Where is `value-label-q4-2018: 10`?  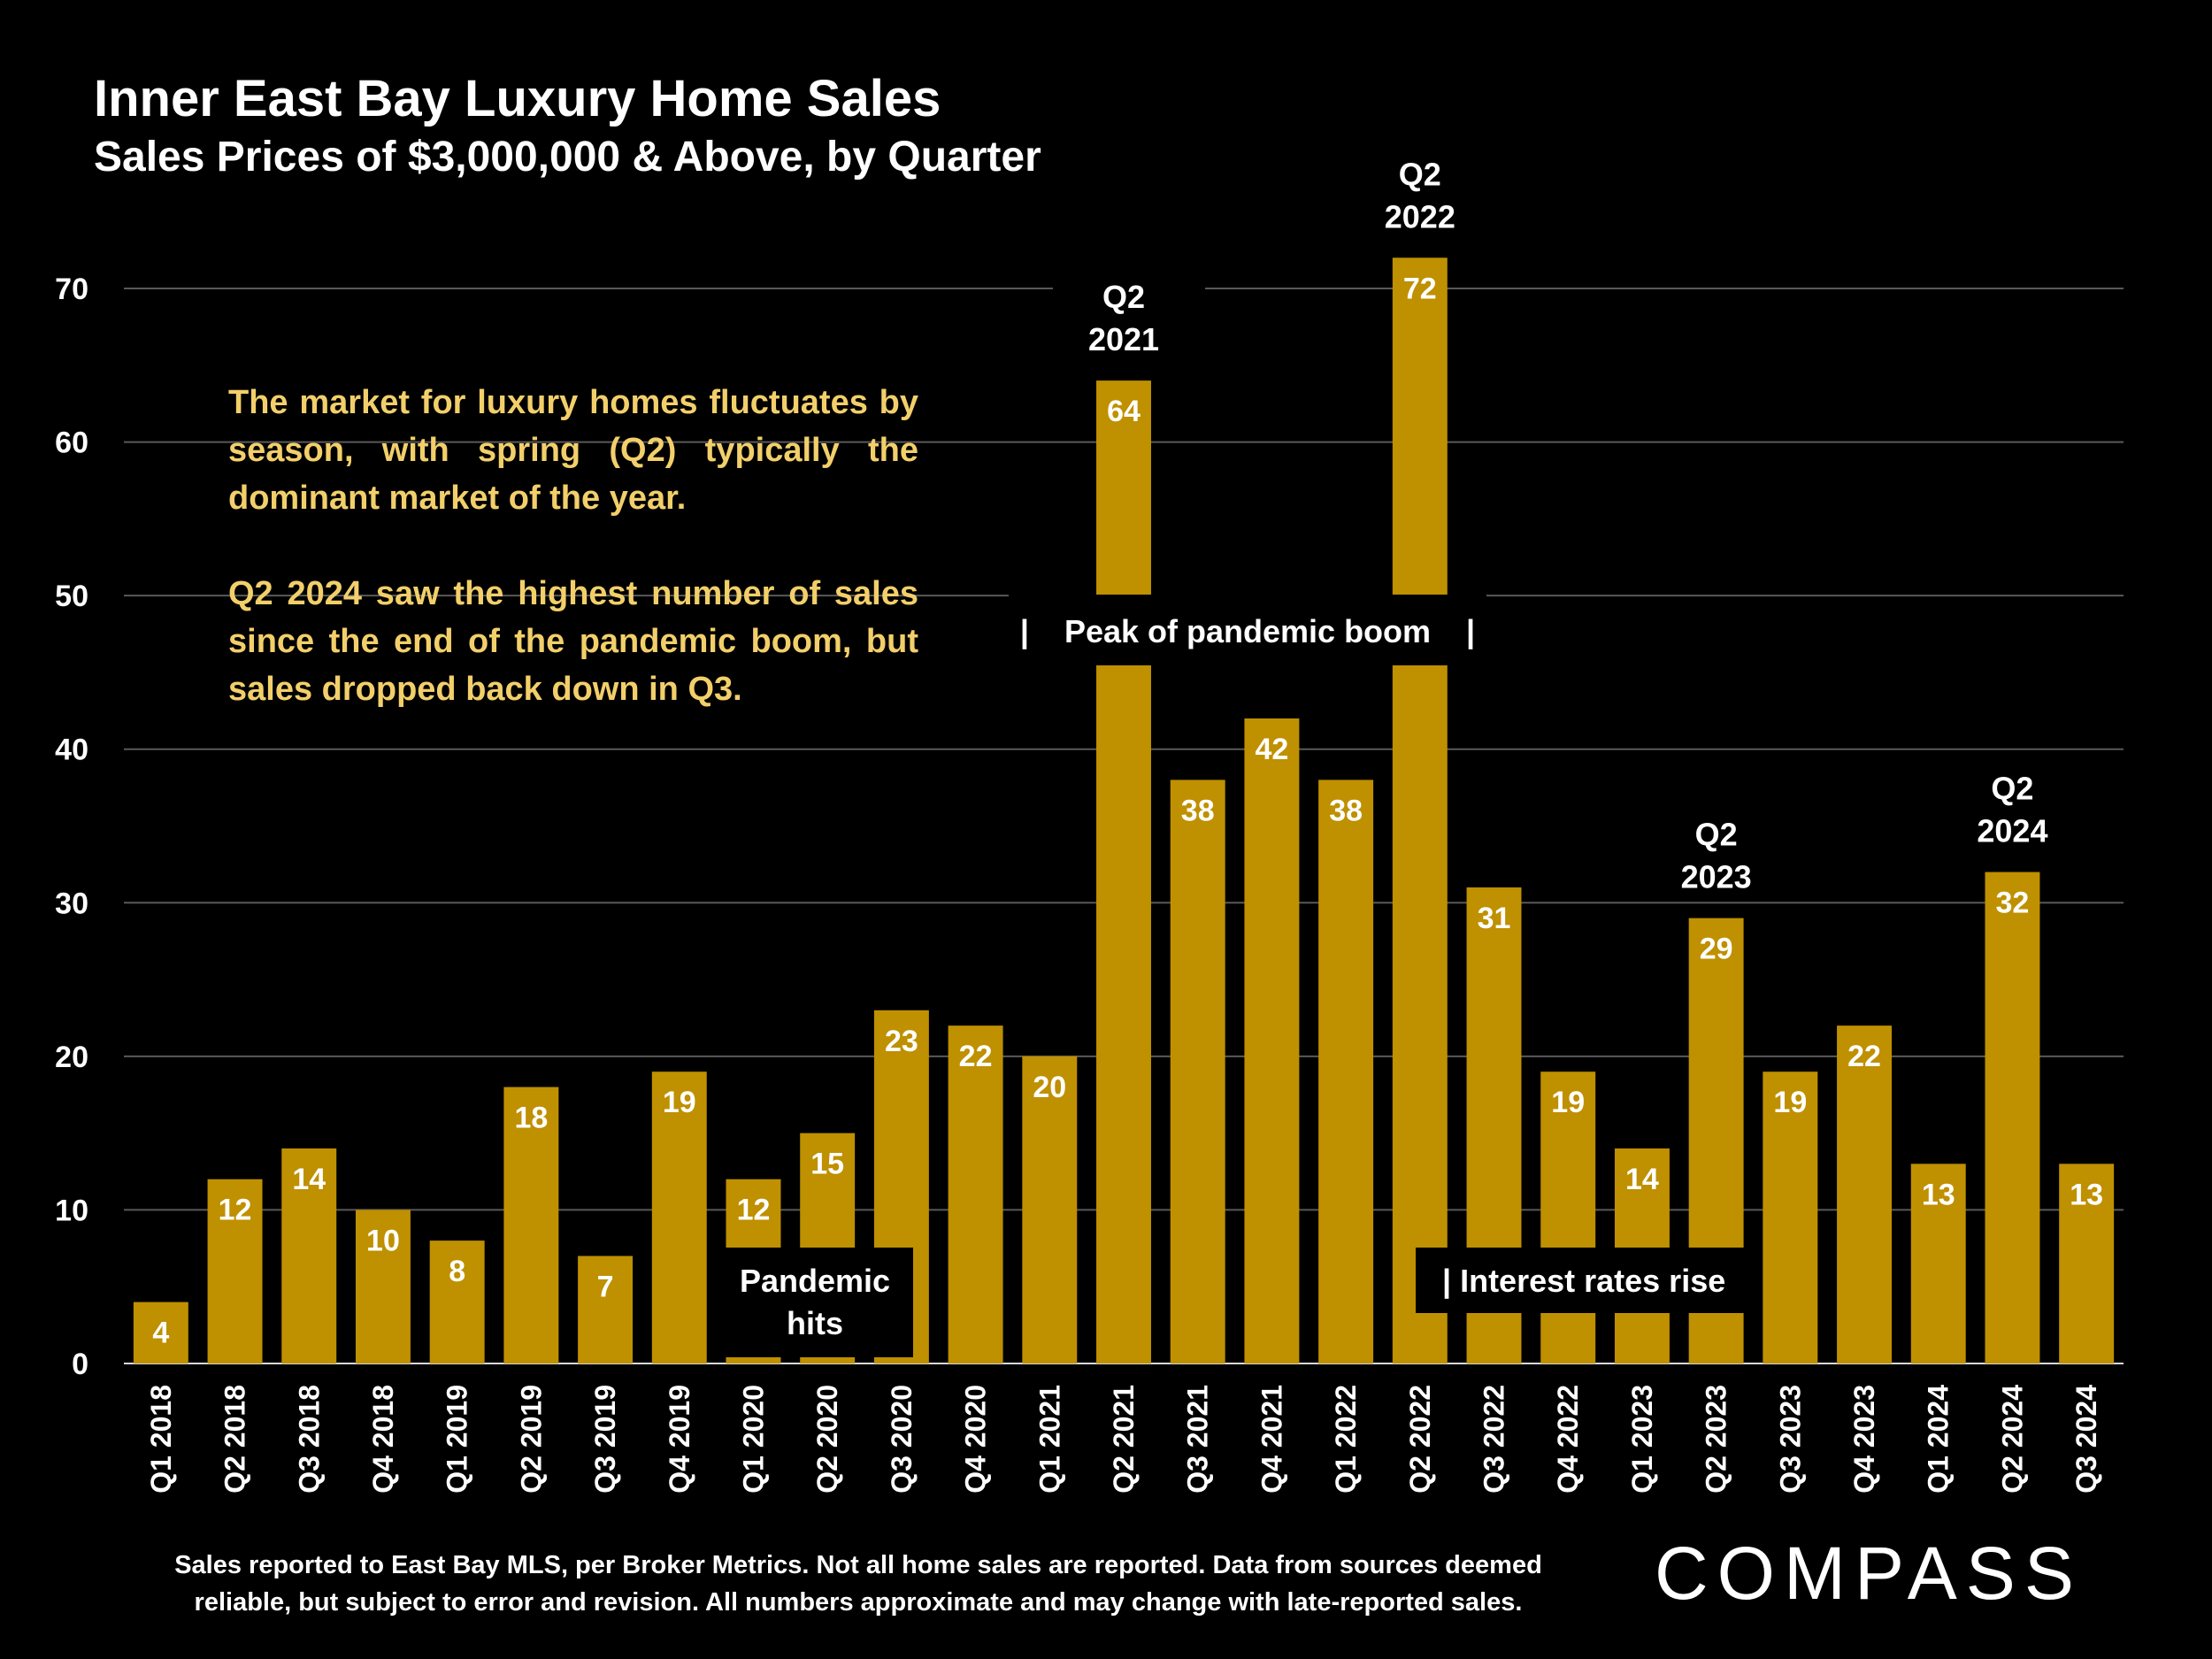
value-label-q4-2018: 10 is located at coordinates (383, 1241).